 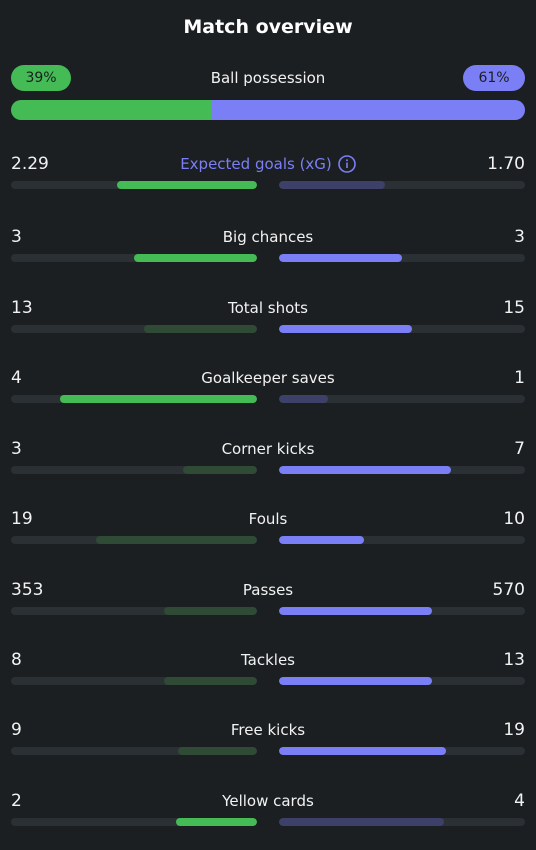 I want to click on stat-label-text: Free kicks, so click(x=268, y=730).